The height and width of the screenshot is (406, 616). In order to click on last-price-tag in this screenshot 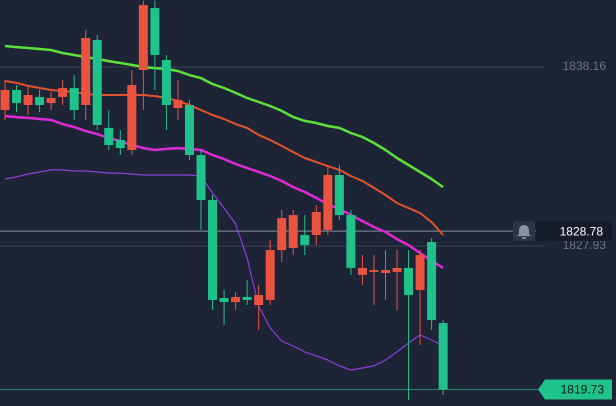, I will do `click(575, 389)`.